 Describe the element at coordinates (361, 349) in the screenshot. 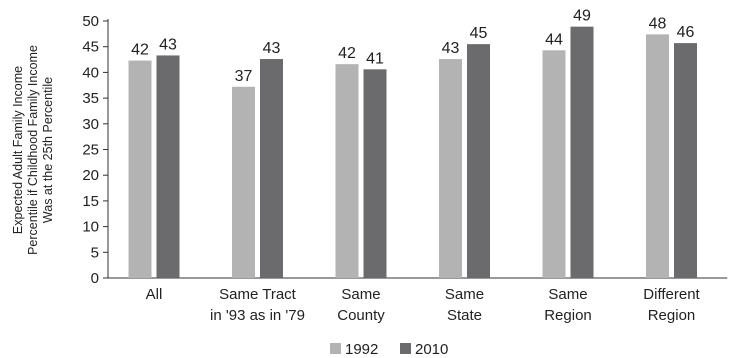

I see `legend-label-1992: 1992` at that location.